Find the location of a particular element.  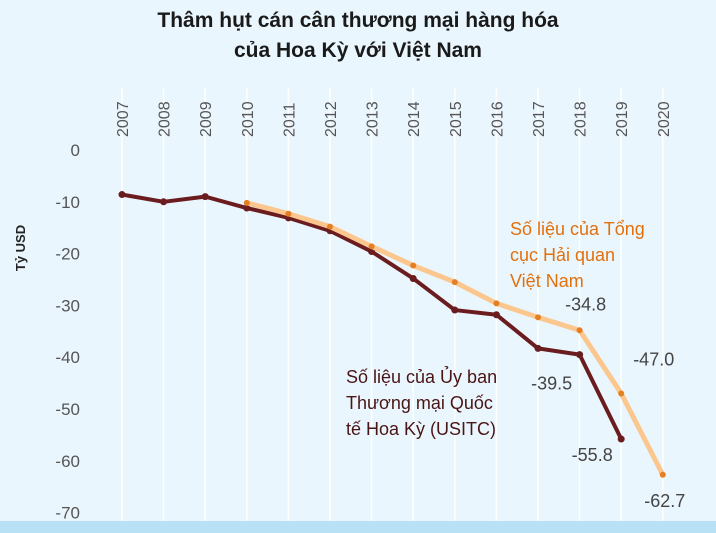

gso-annotation-line-3: Việt Nam is located at coordinates (547, 281).